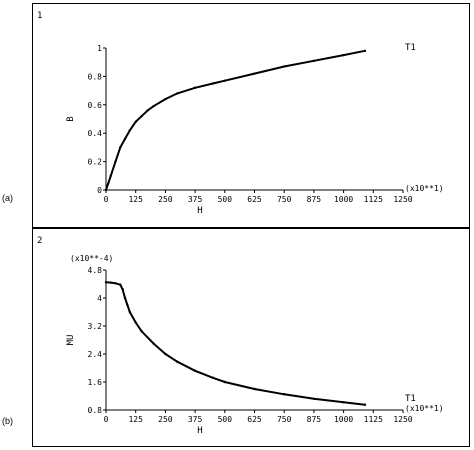 Image resolution: width=474 pixels, height=450 pixels. I want to click on y-tick-label: 1.6, so click(95, 382).